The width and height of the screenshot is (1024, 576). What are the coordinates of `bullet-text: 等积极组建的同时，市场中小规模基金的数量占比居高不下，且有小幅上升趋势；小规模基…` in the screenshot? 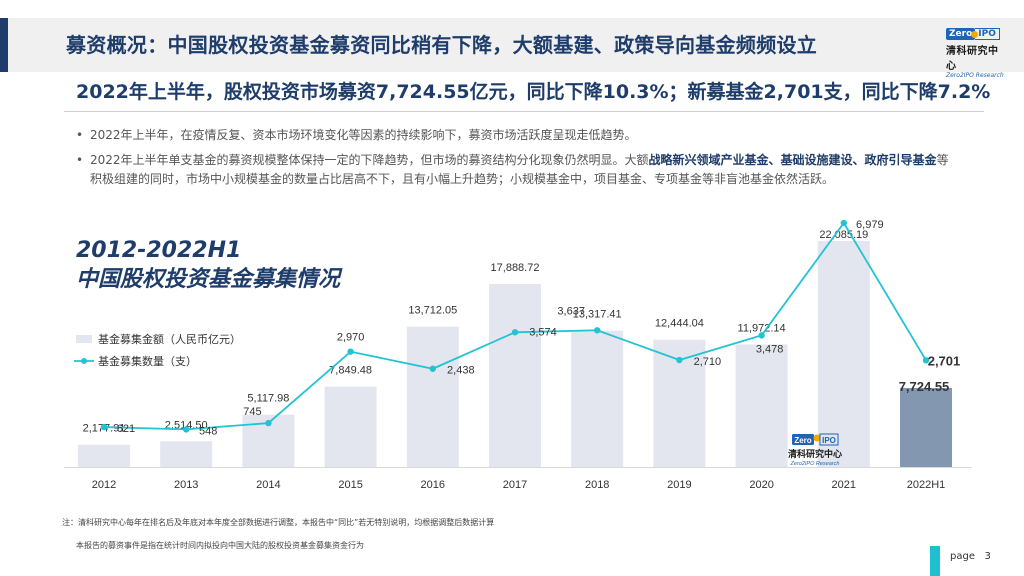 It's located at (519, 169).